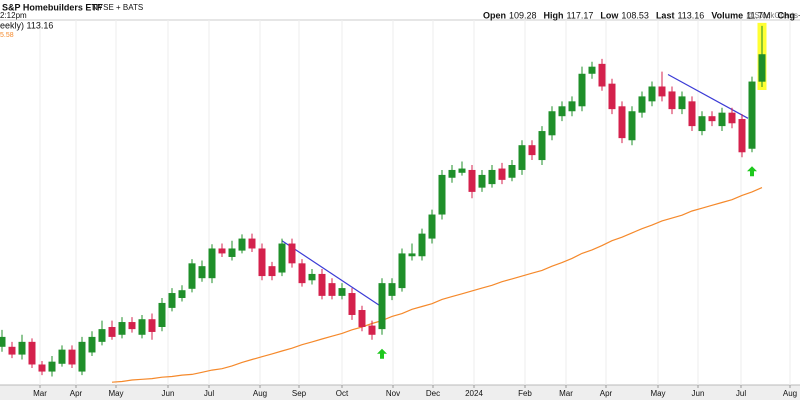 The height and width of the screenshot is (400, 800). What do you see at coordinates (299, 393) in the screenshot?
I see `x-tick-label: Sep` at bounding box center [299, 393].